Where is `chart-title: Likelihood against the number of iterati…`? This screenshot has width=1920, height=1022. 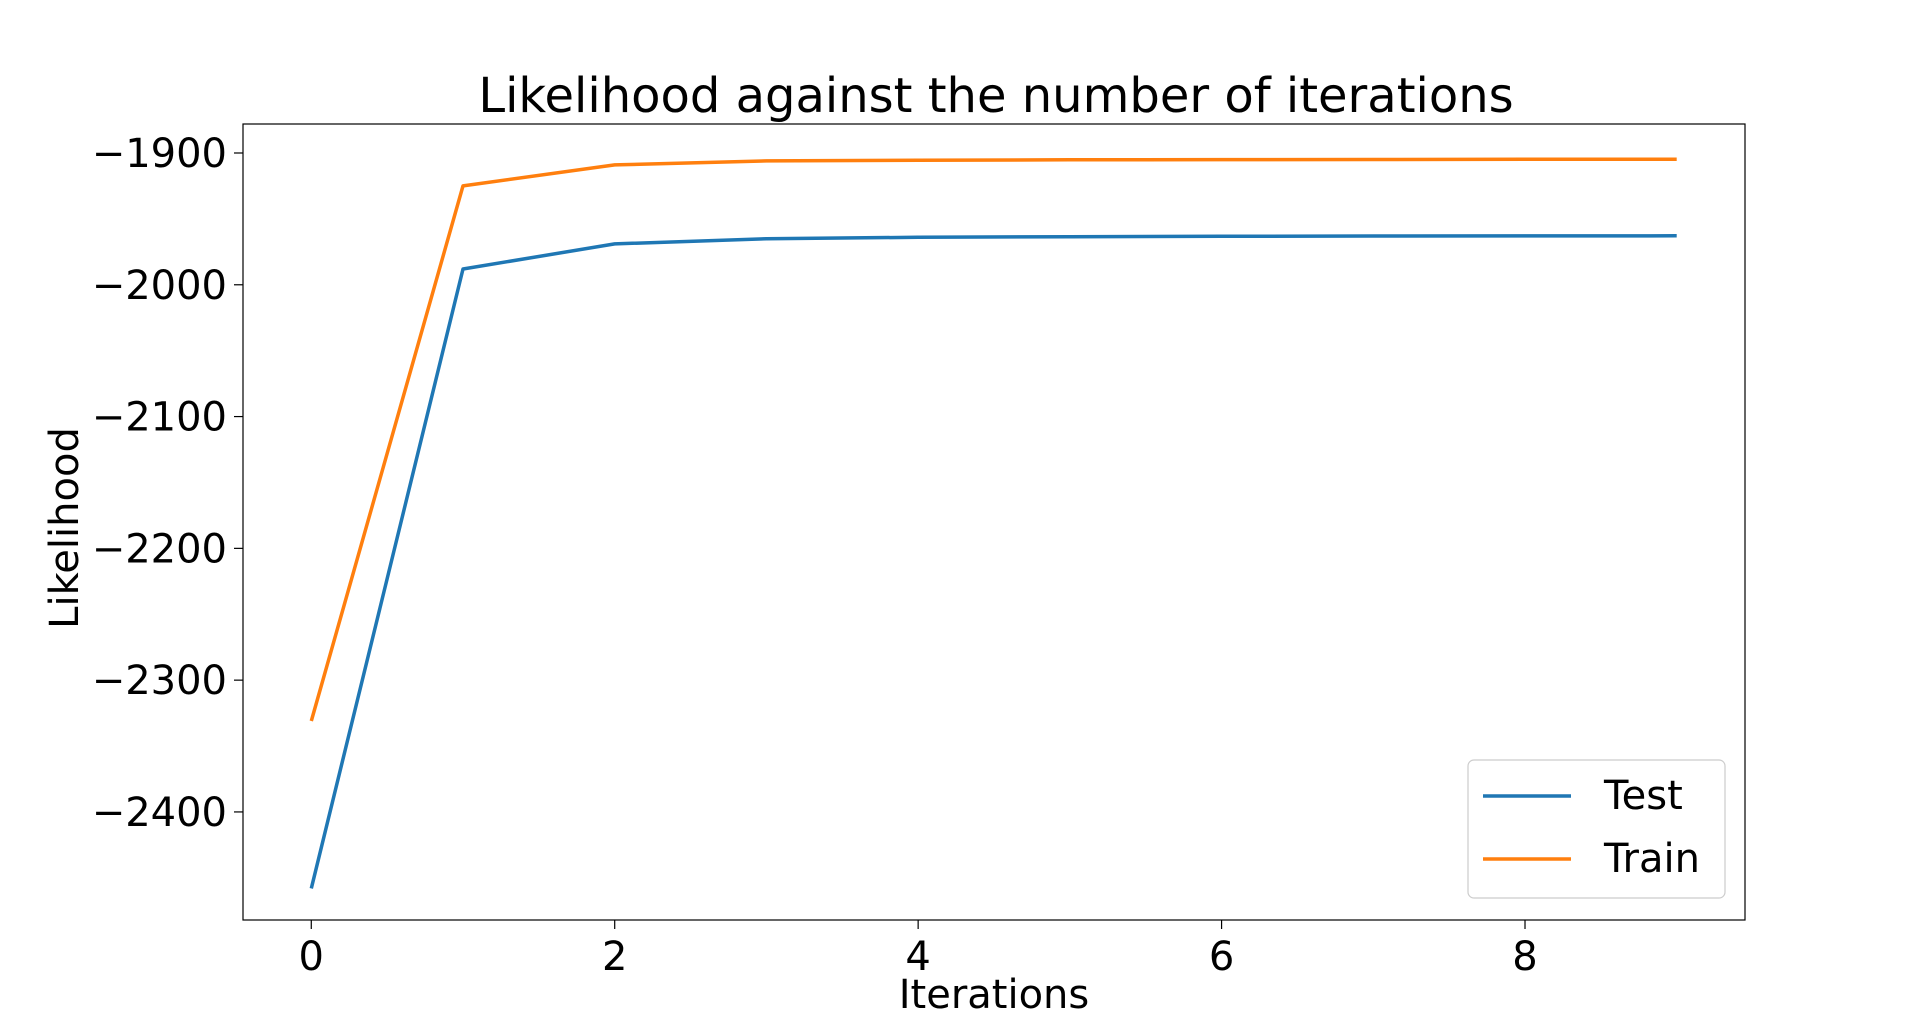 chart-title: Likelihood against the number of iterati… is located at coordinates (995, 96).